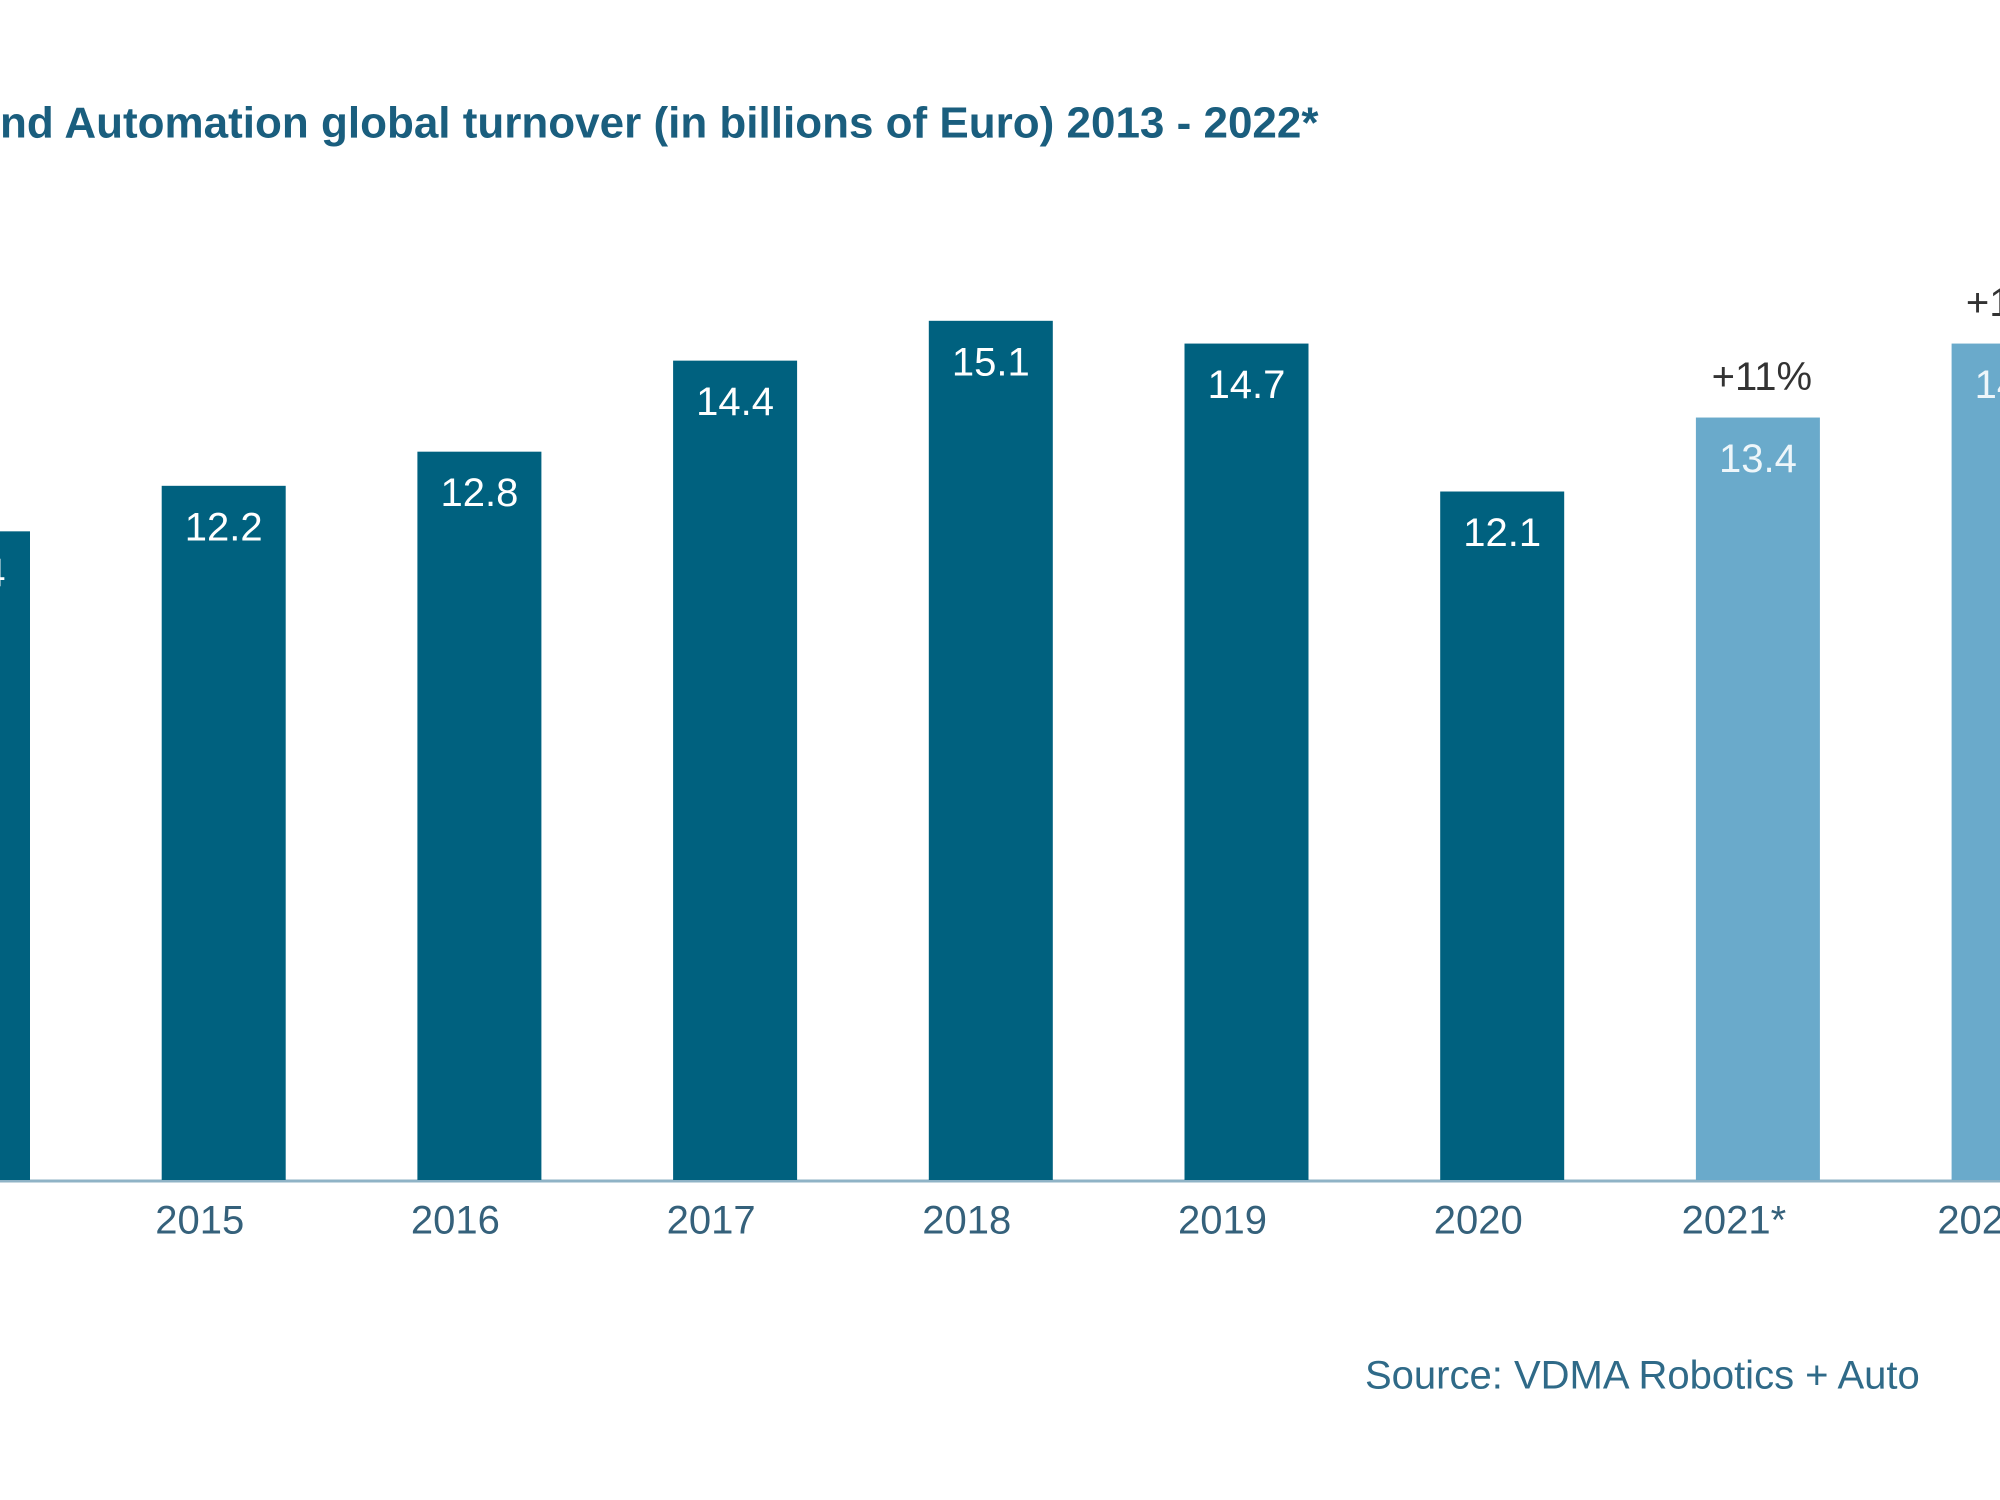 The width and height of the screenshot is (2000, 1500). I want to click on x-tick-label: 2021*, so click(1734, 1221).